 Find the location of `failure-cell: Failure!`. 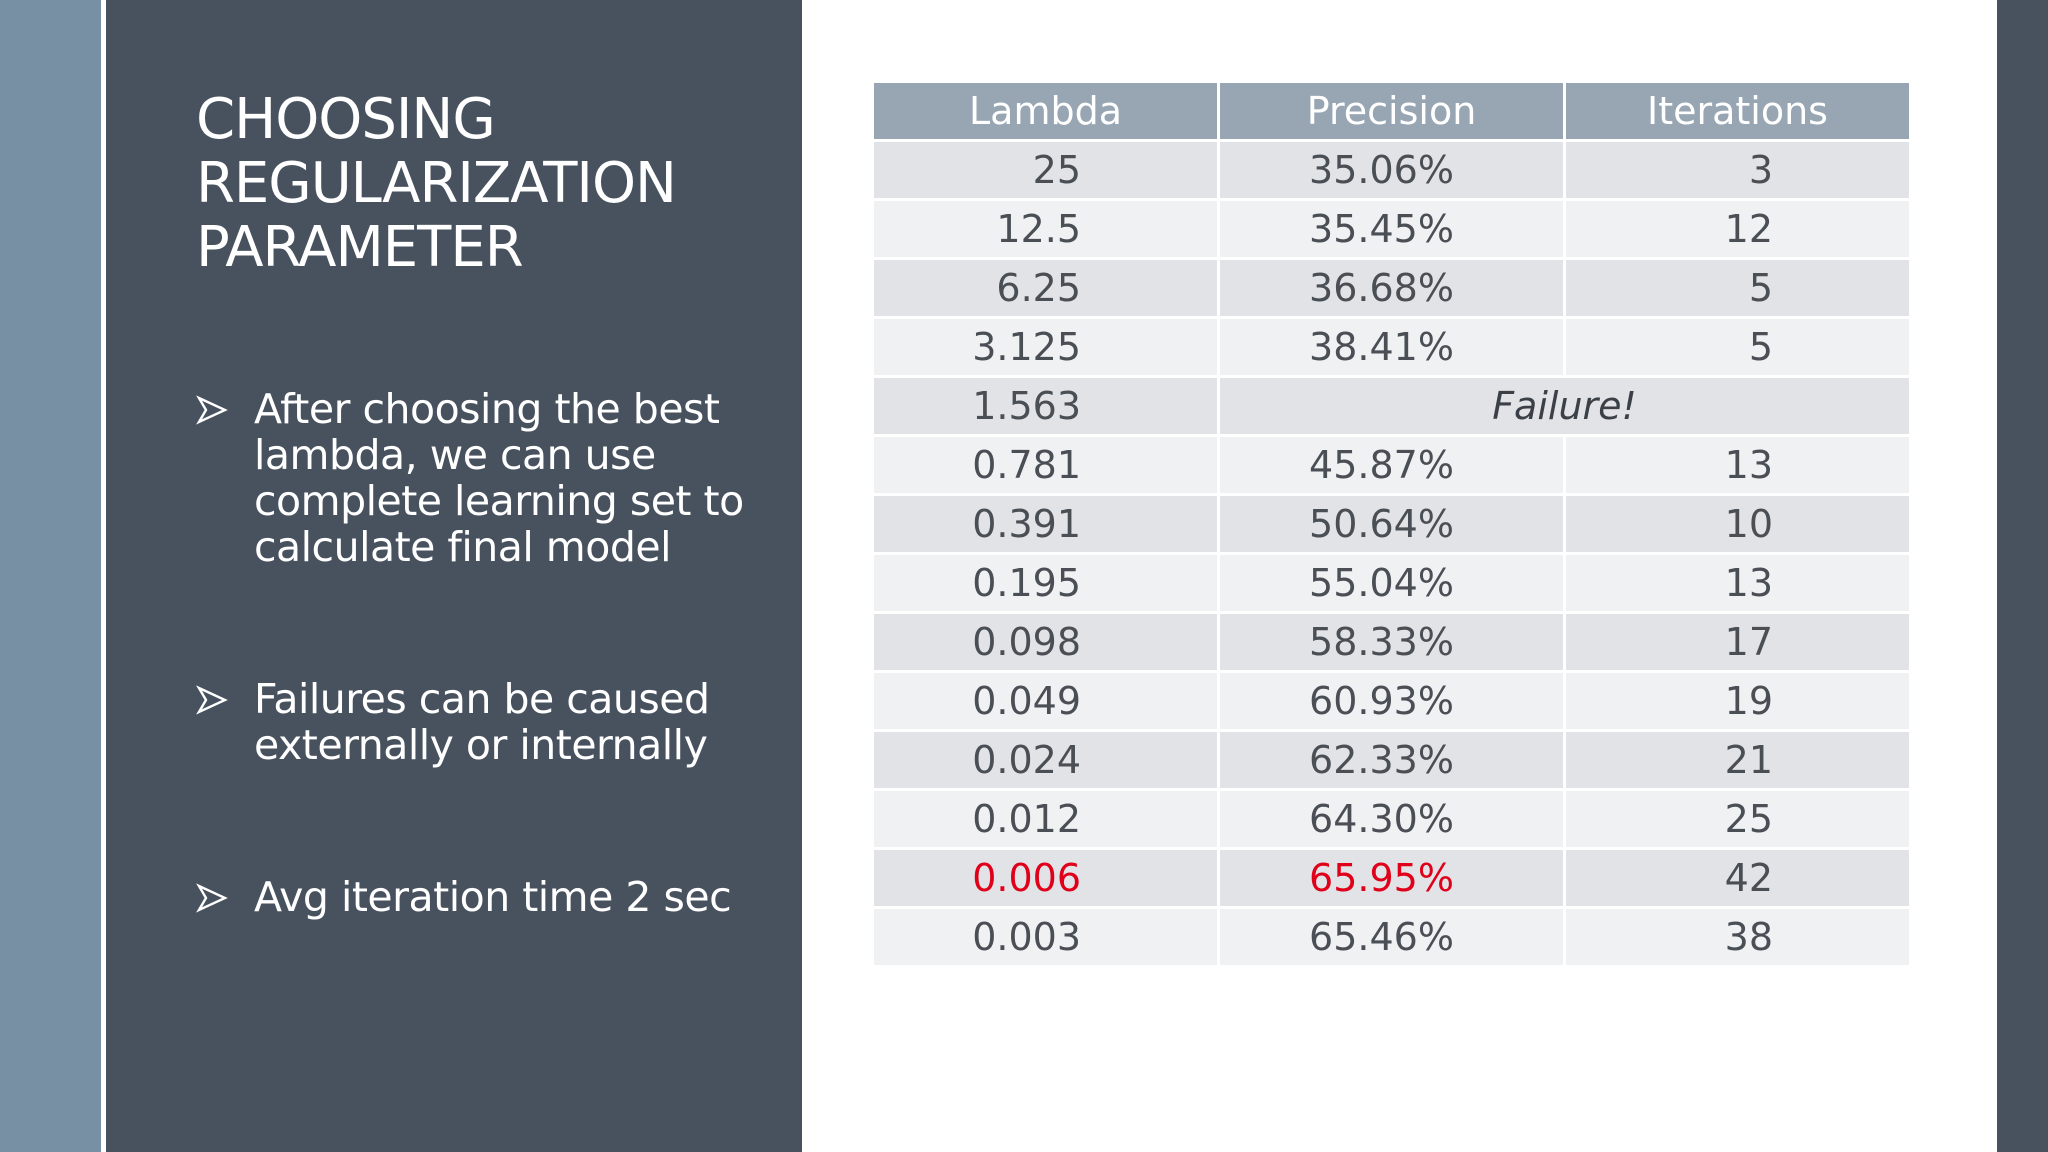

failure-cell: Failure! is located at coordinates (1564, 406).